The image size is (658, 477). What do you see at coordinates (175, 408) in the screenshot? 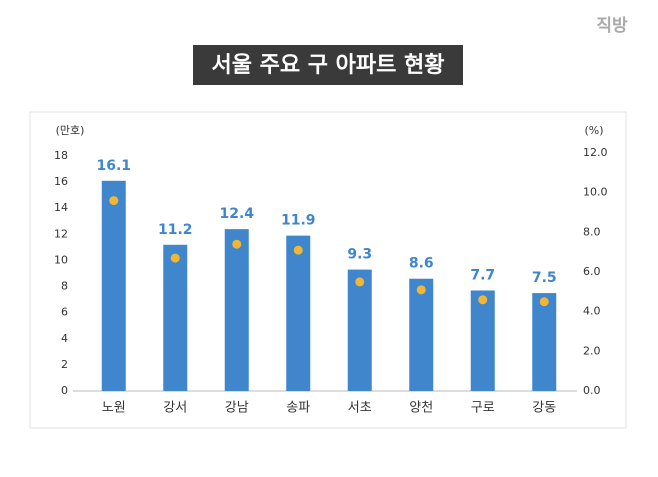
I see `x-tick-label: 강서` at bounding box center [175, 408].